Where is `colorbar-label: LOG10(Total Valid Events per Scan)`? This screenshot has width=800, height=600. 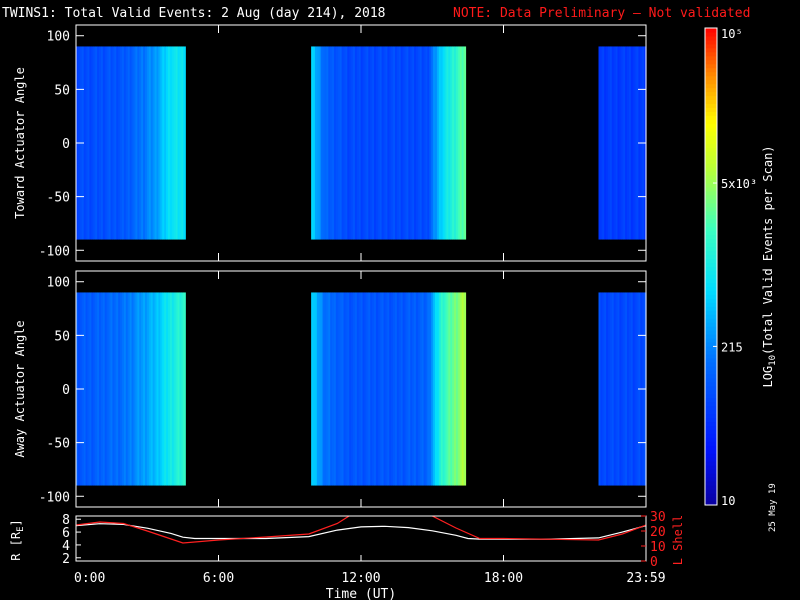 colorbar-label: LOG10(Total Valid Events per Scan) is located at coordinates (769, 266).